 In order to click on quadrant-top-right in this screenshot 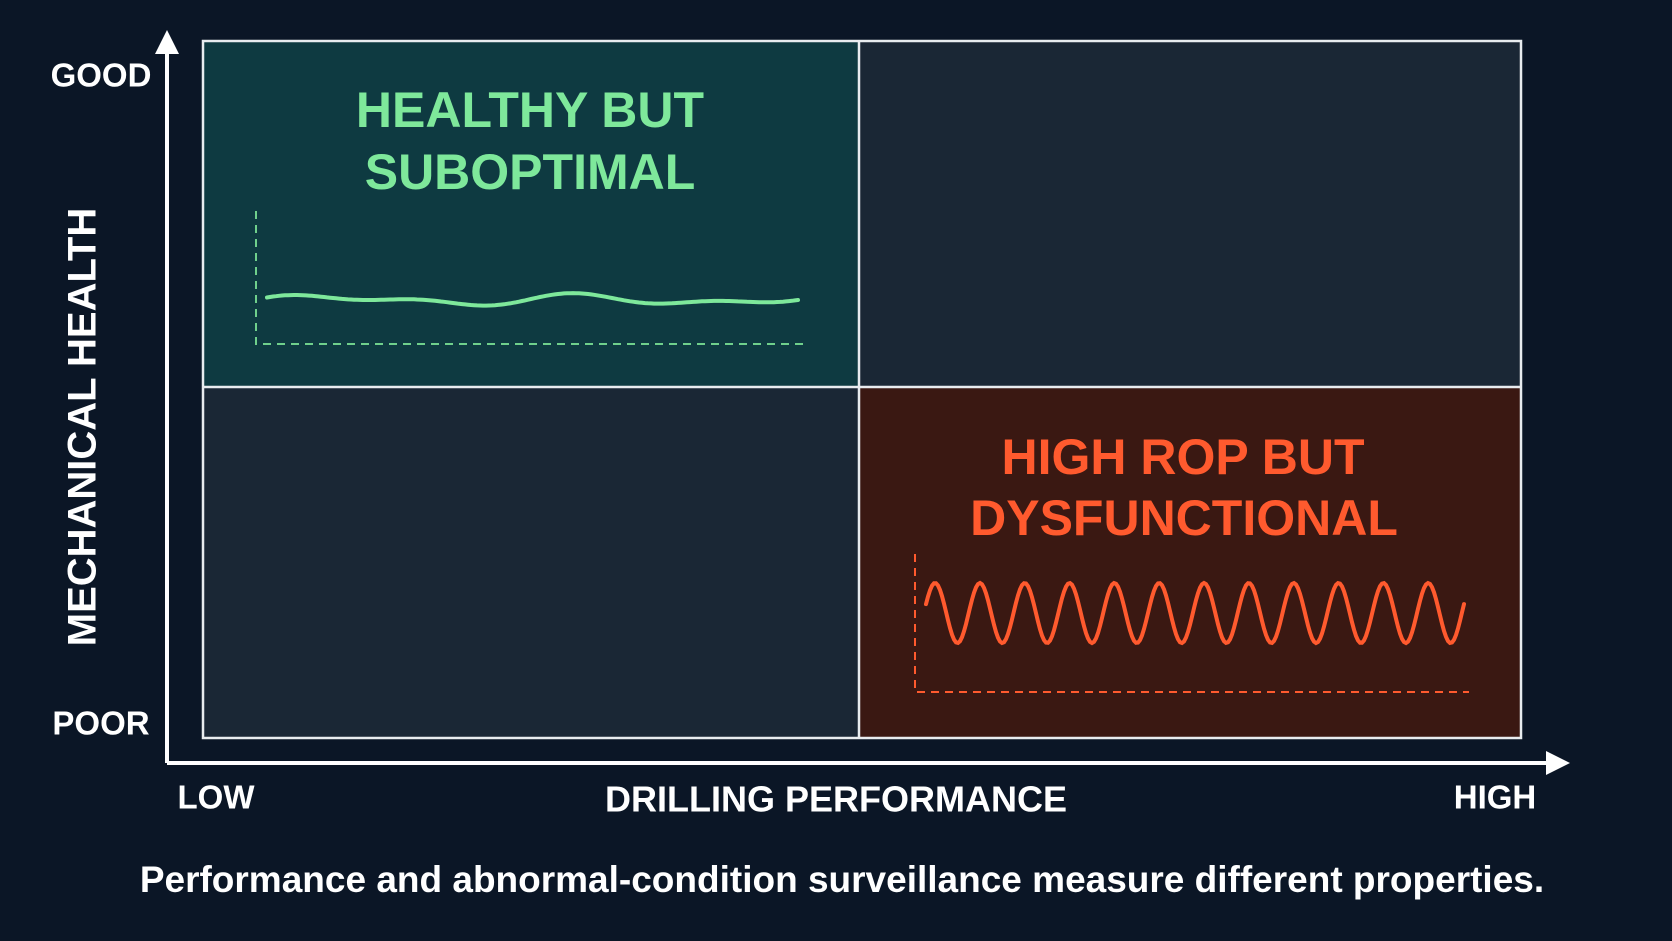, I will do `click(1190, 214)`.